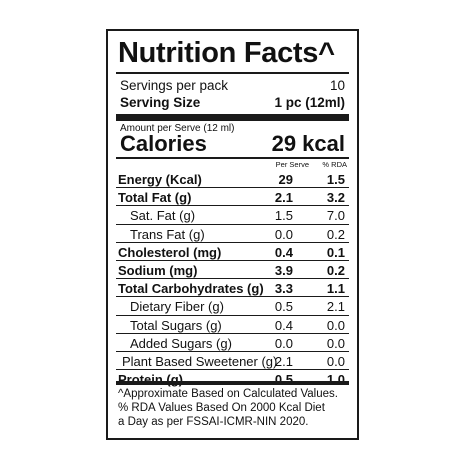 Image resolution: width=470 pixels, height=470 pixels. What do you see at coordinates (283, 270) in the screenshot?
I see `nutrient-per-serve: 3.9` at bounding box center [283, 270].